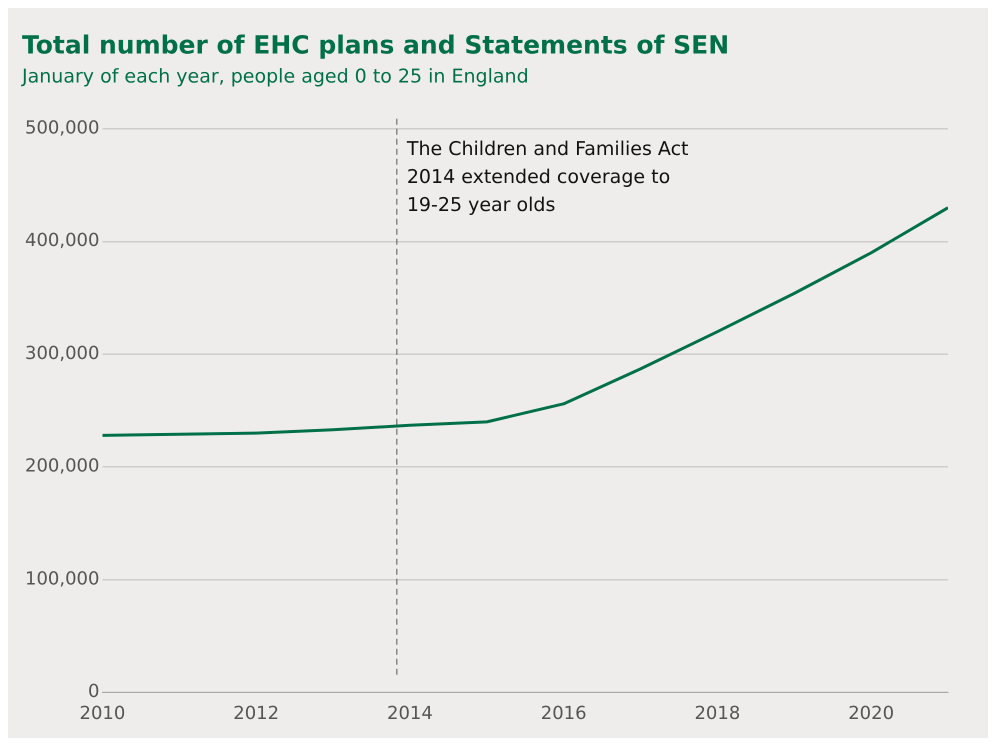  What do you see at coordinates (62, 241) in the screenshot?
I see `y-tick-label: 400,000` at bounding box center [62, 241].